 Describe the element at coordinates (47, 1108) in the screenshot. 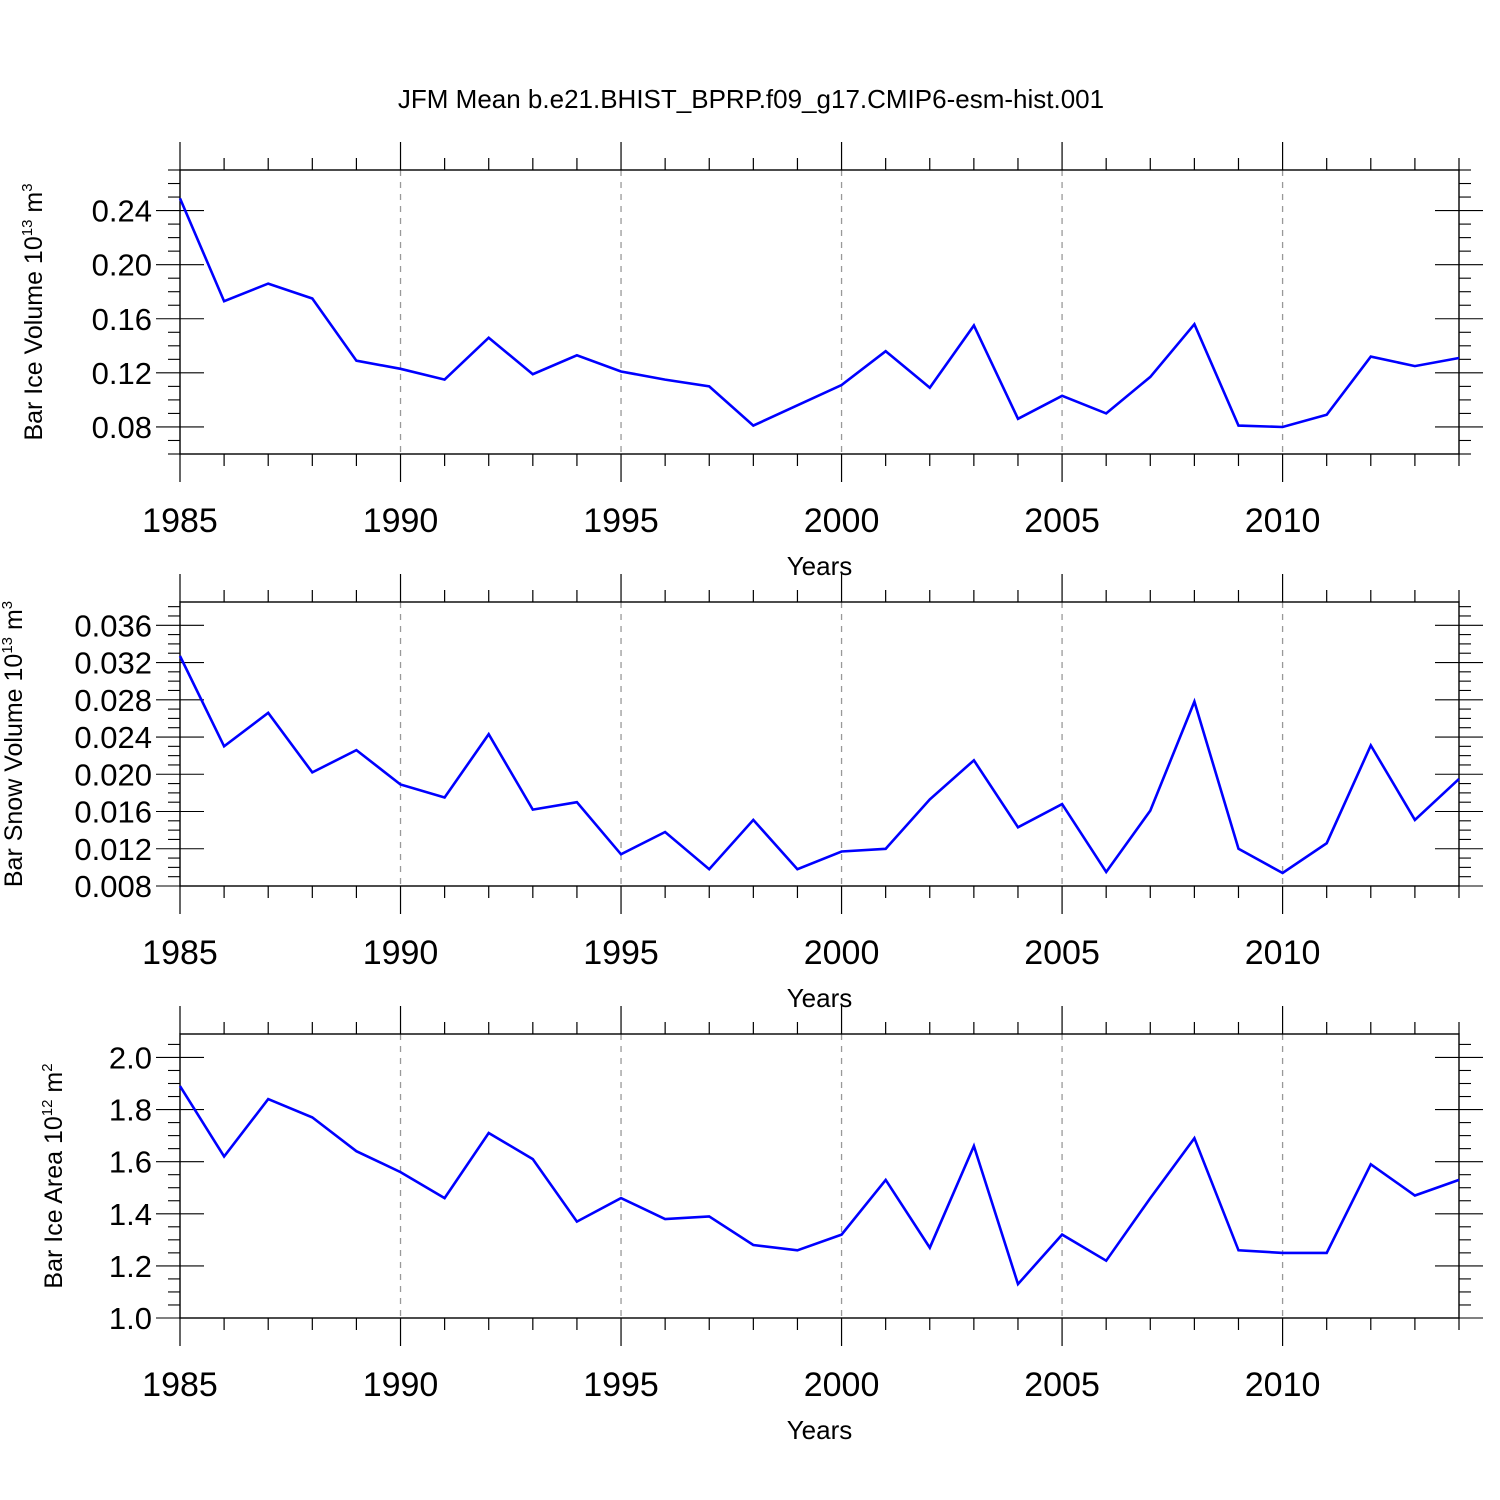

I see `y-axis-label-exponent: 12` at that location.